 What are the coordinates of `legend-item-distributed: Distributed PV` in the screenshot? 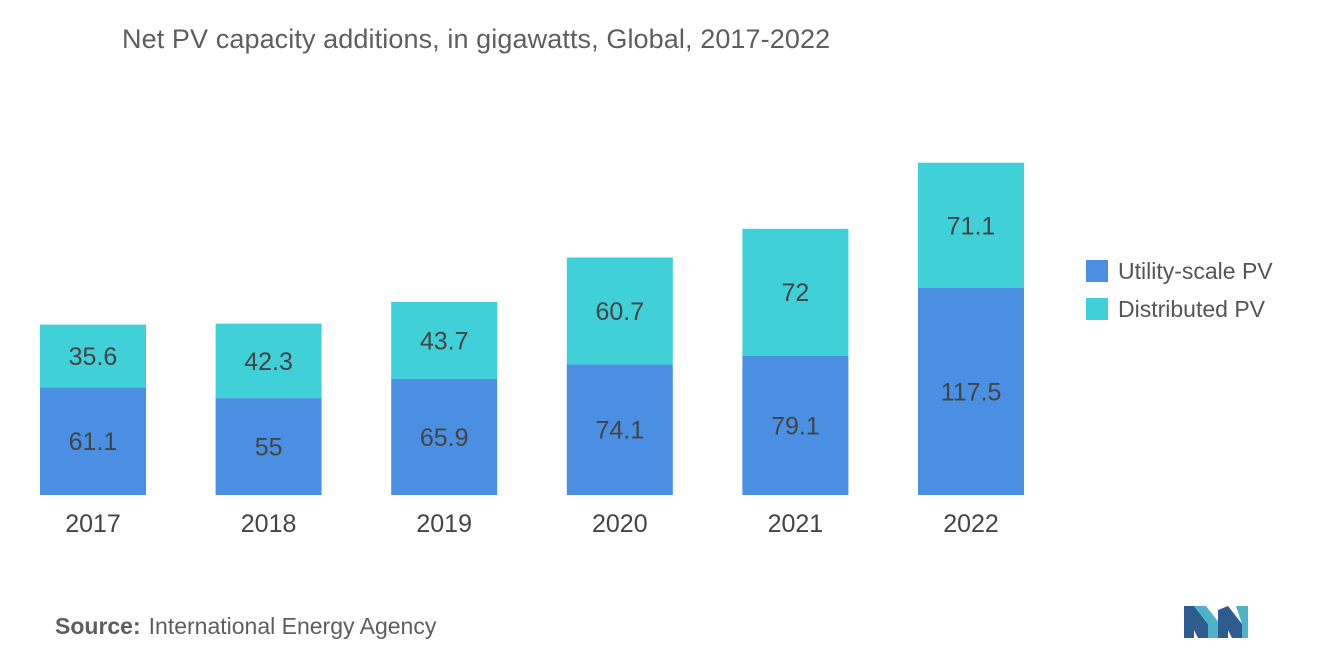 It's located at (1179, 309).